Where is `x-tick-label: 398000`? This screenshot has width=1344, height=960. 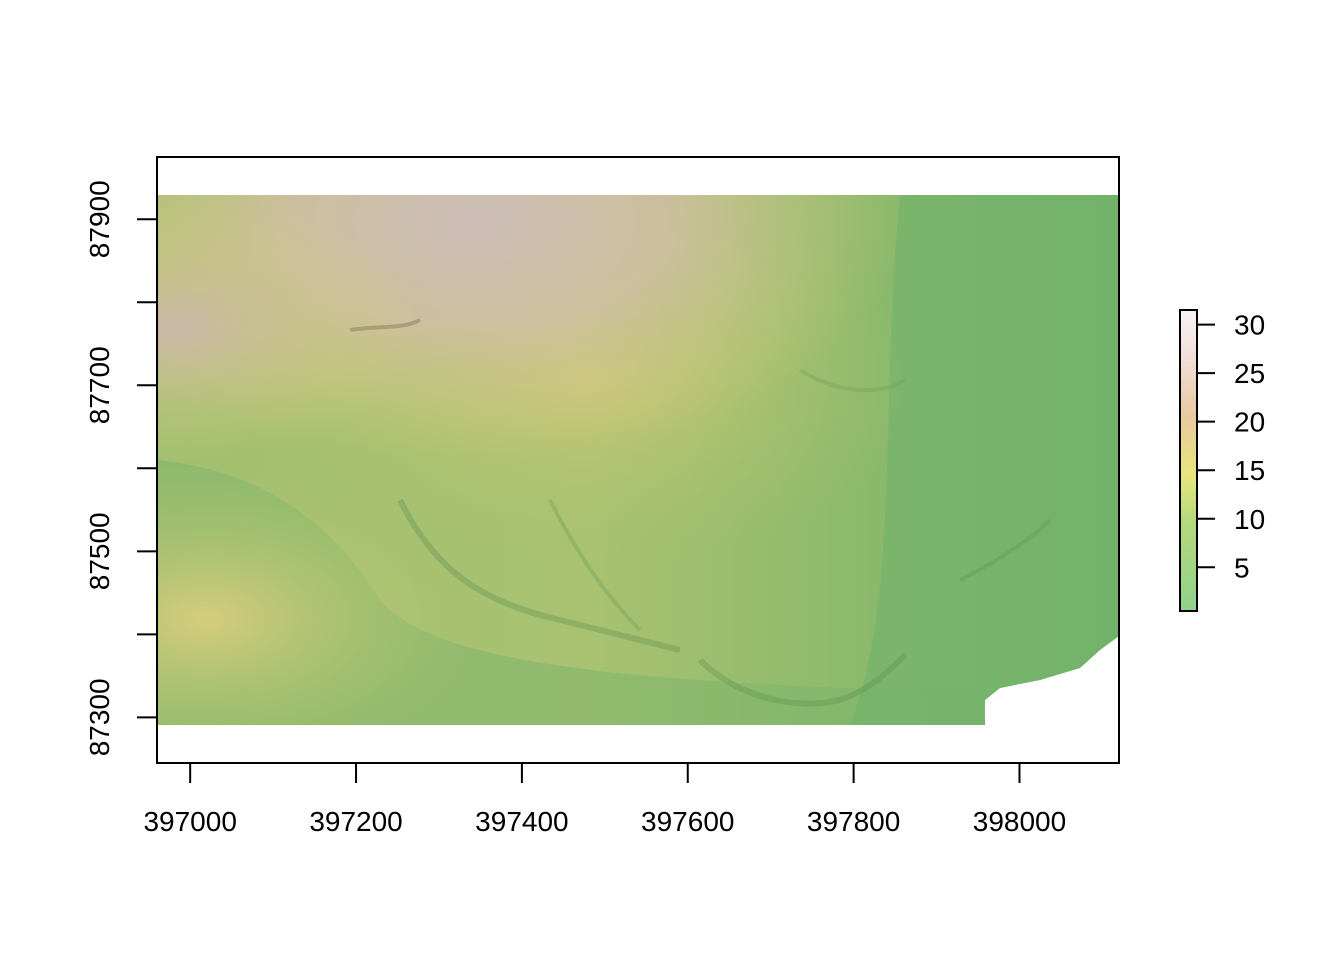
x-tick-label: 398000 is located at coordinates (1019, 821).